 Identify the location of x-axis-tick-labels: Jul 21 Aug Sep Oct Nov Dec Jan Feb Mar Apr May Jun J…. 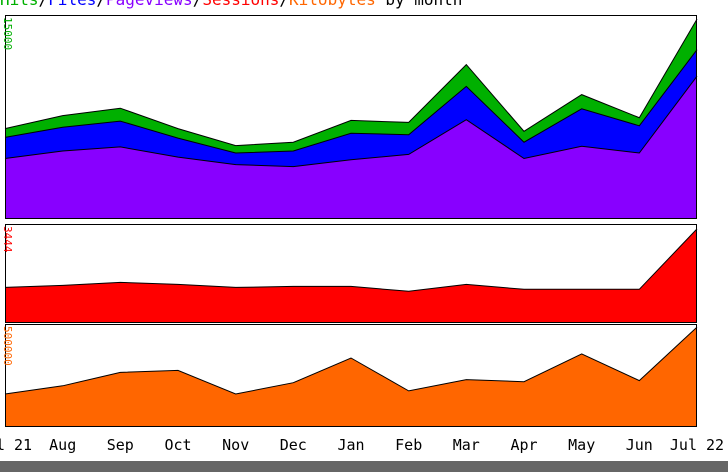
(362, 445).